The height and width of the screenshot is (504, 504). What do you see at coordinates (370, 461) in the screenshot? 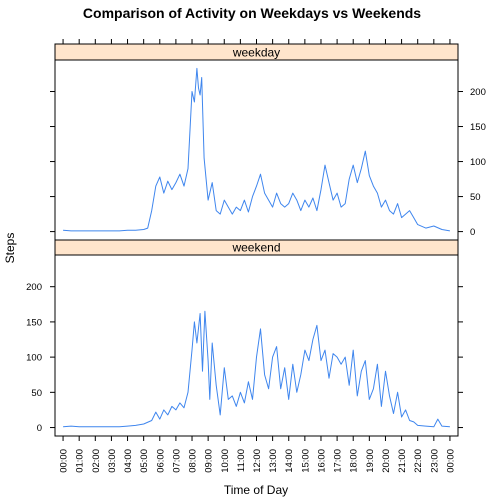
I see `x-tick-label: 19:00` at bounding box center [370, 461].